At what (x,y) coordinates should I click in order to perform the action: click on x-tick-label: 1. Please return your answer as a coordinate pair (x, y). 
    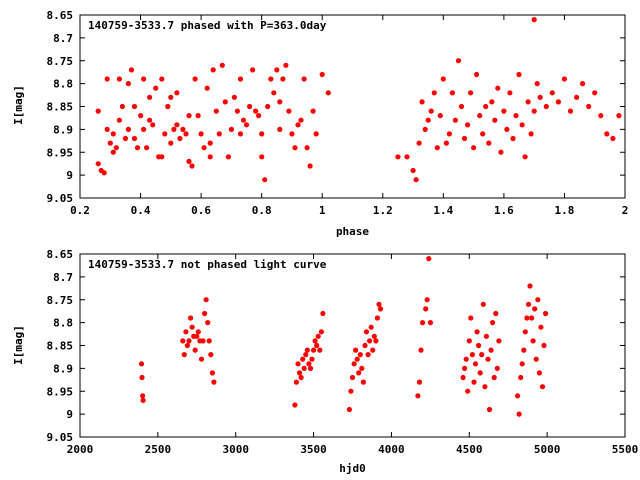
    Looking at the image, I should click on (322, 210).